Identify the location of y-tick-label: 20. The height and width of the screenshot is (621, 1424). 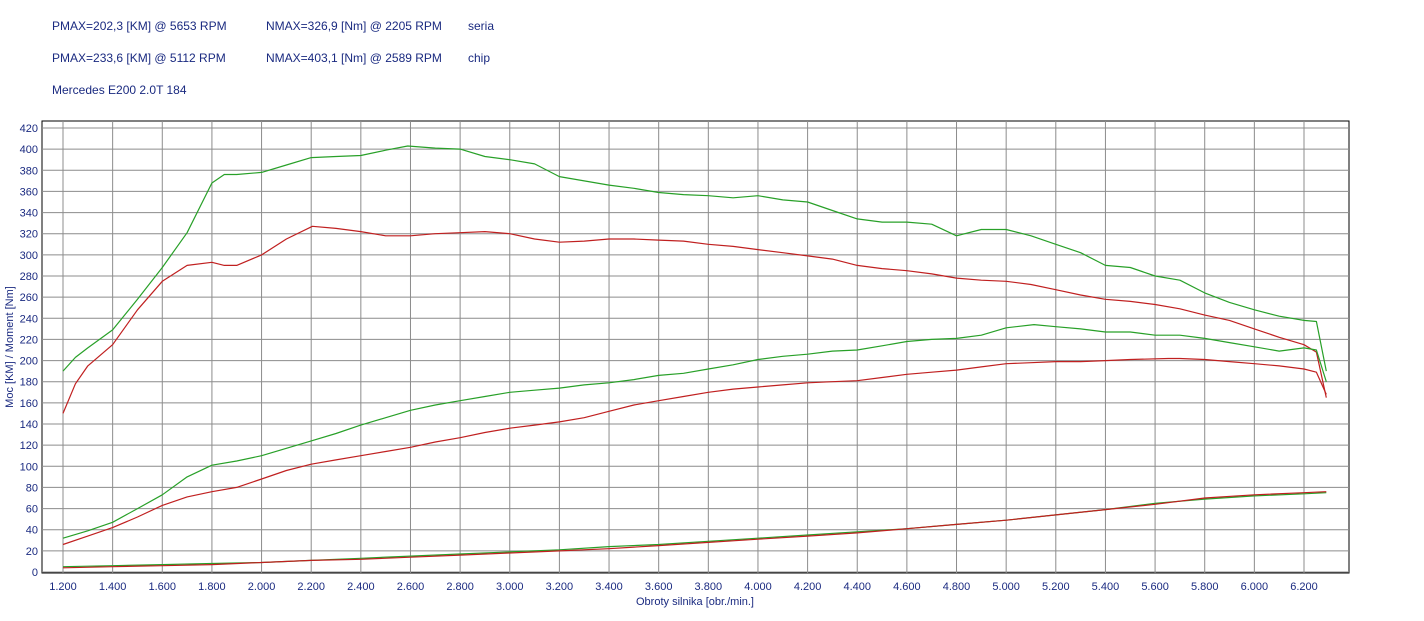
(32, 552).